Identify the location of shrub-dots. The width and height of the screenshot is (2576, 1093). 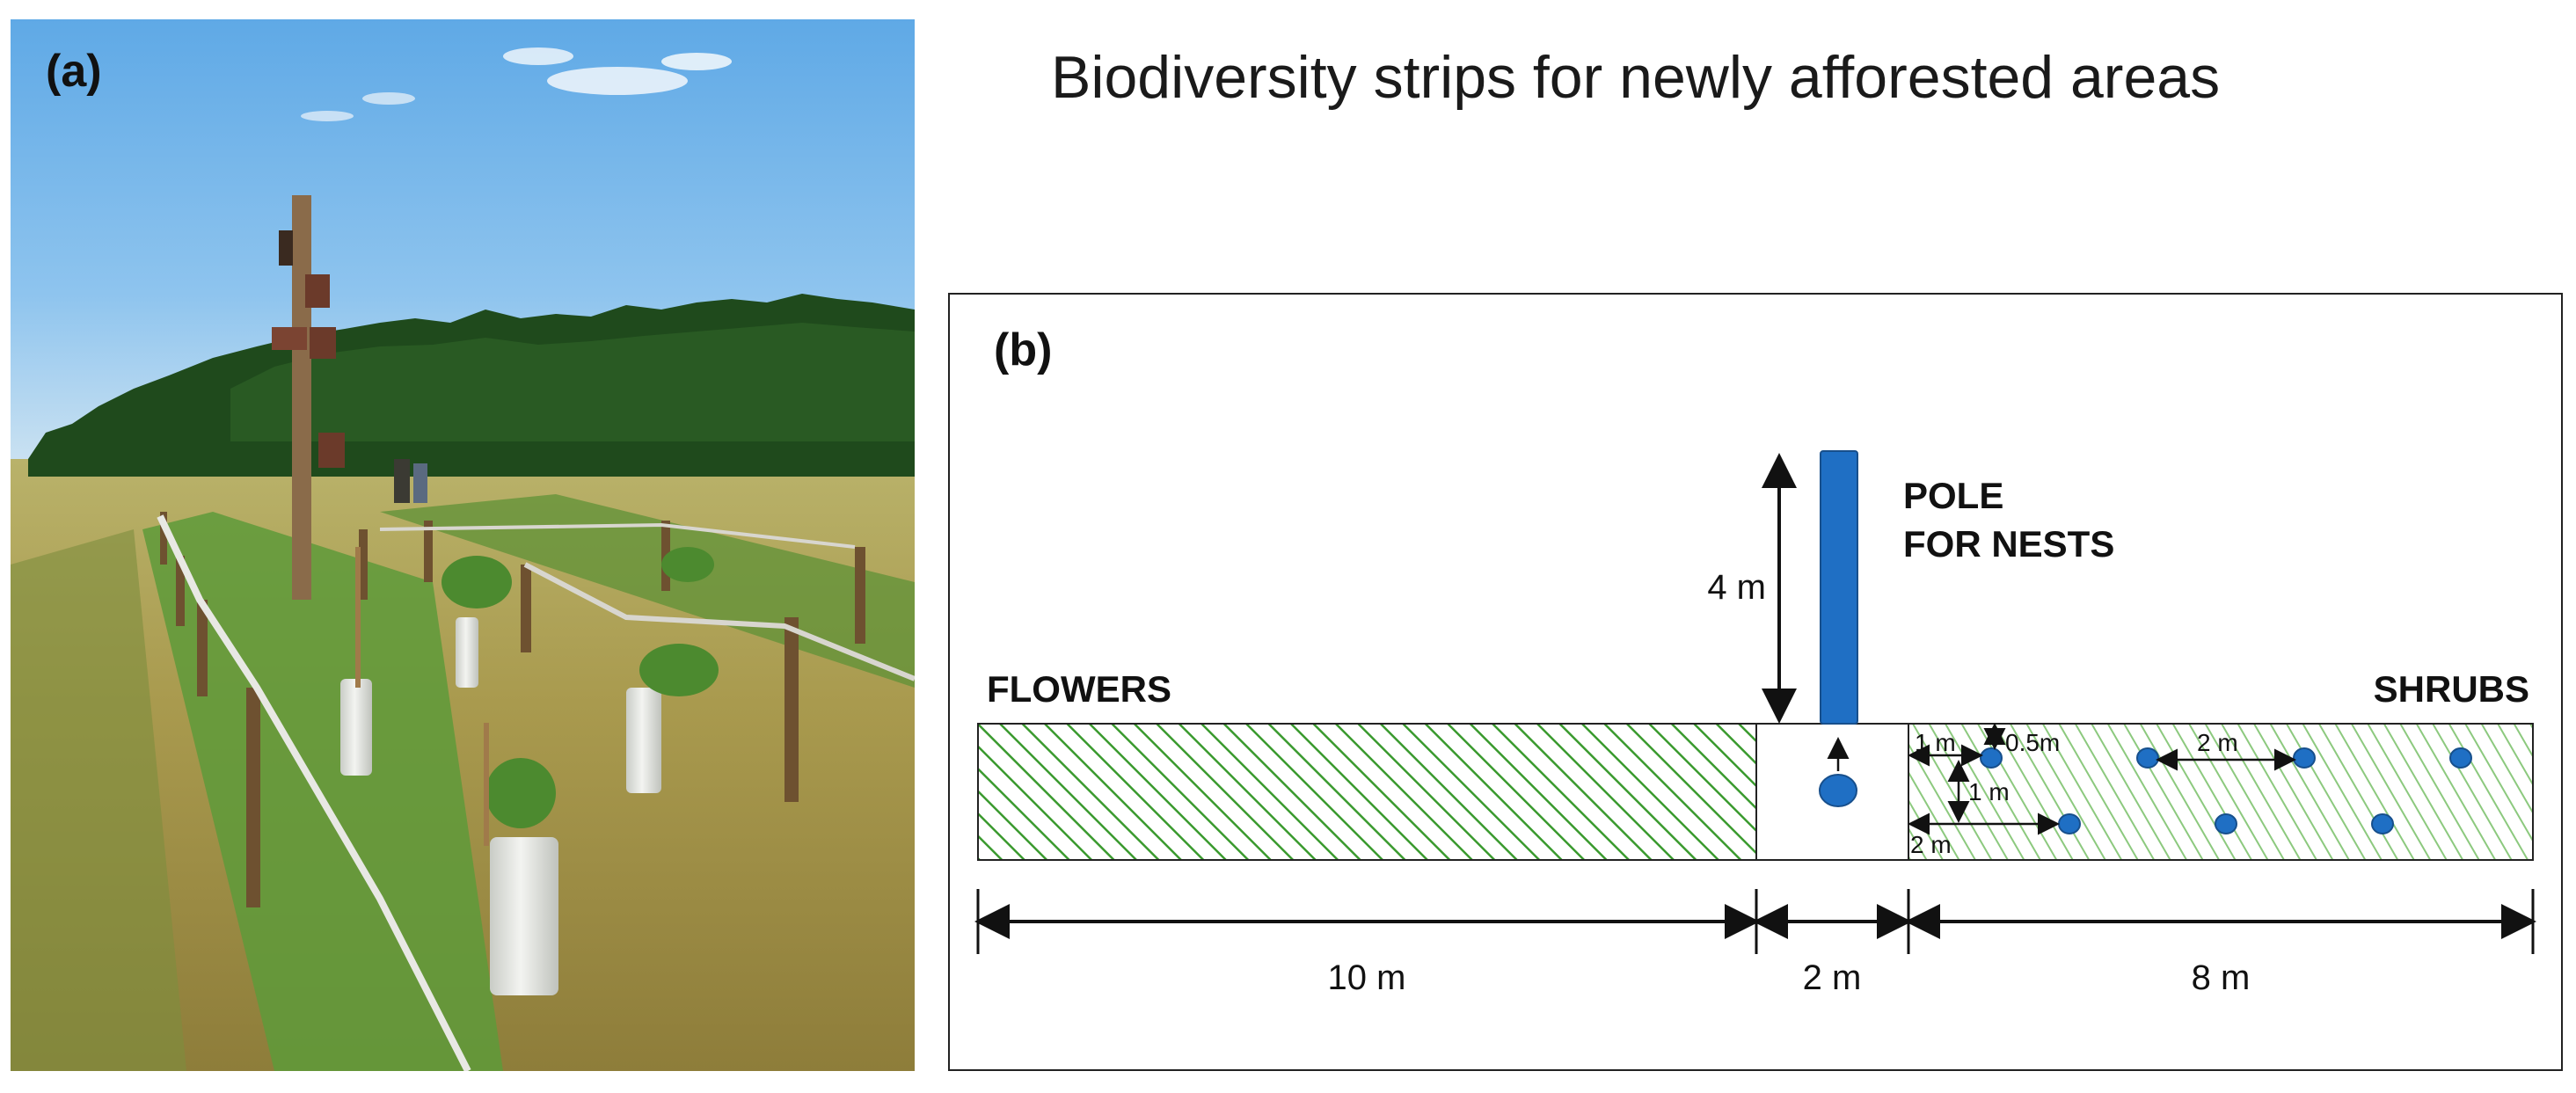
(2226, 790).